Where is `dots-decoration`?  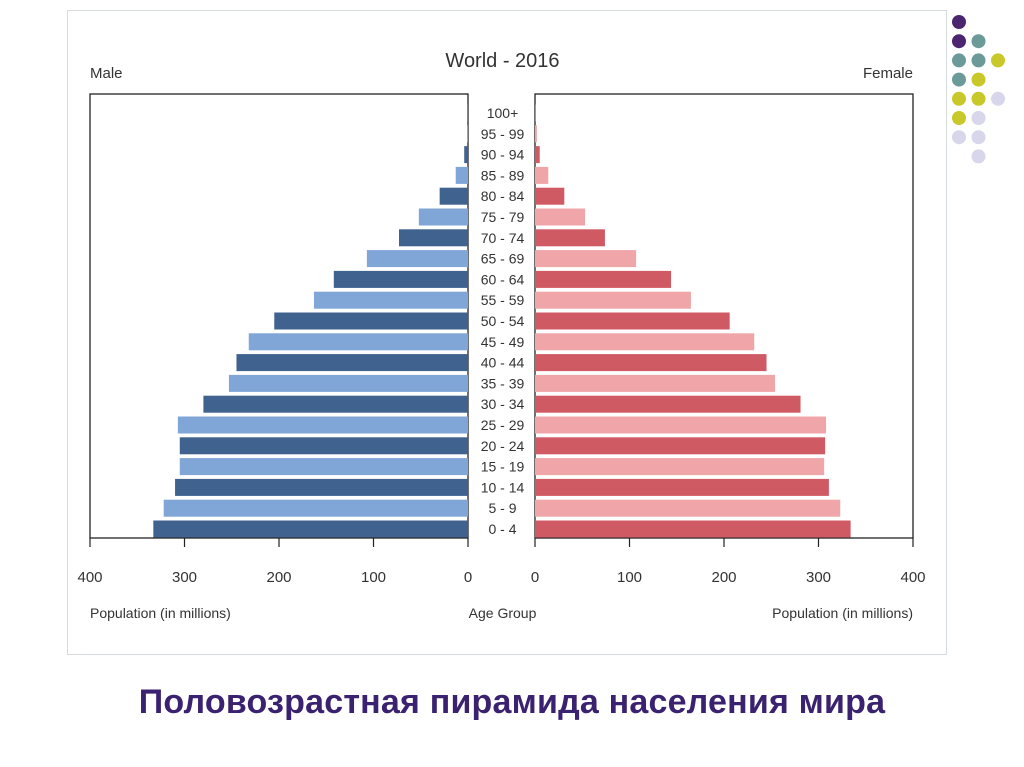
dots-decoration is located at coordinates (978, 89).